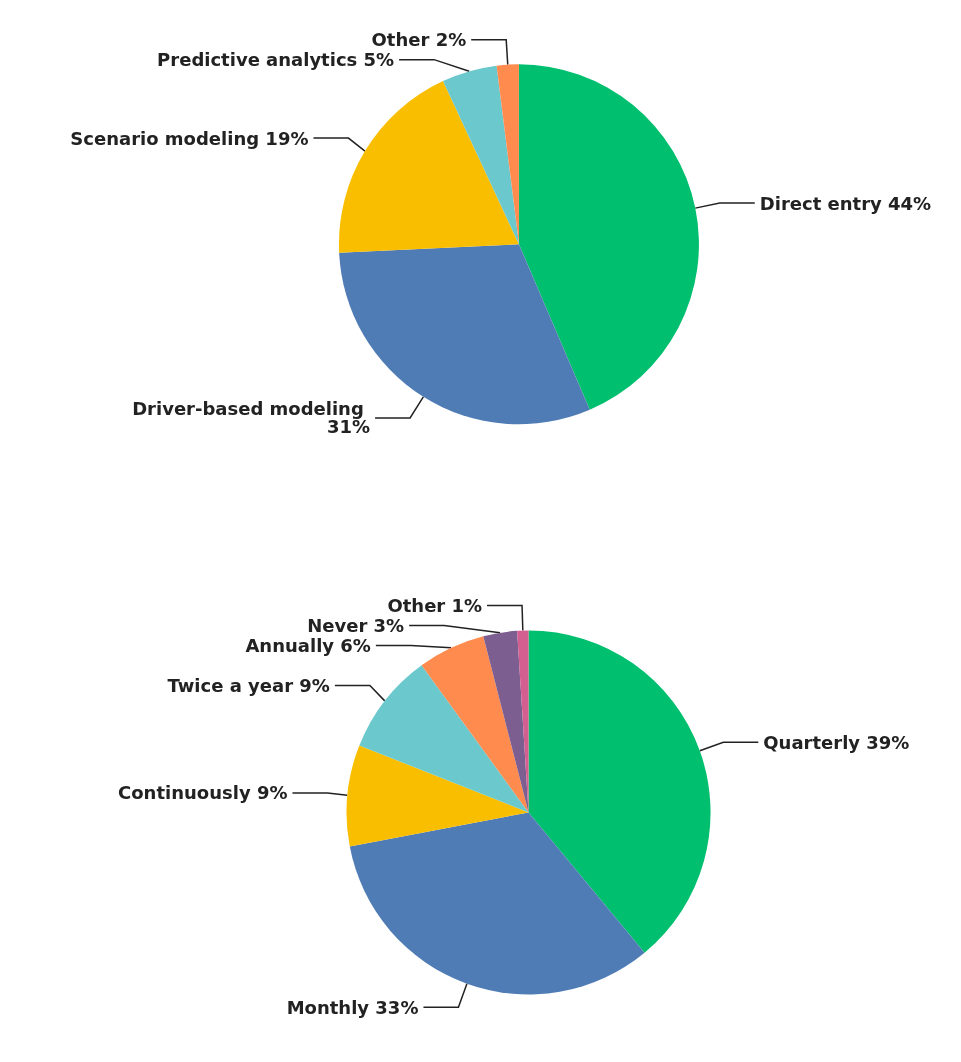 This screenshot has width=961, height=1062. I want to click on slice-label: Twice a year 9%, so click(248, 686).